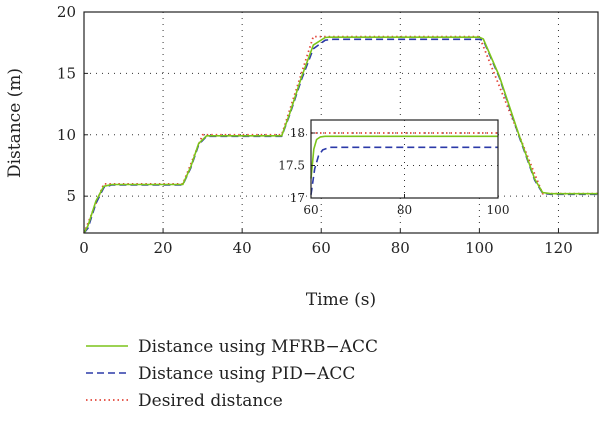 Image resolution: width=600 pixels, height=422 pixels. What do you see at coordinates (84, 248) in the screenshot?
I see `x-tick-label: 0` at bounding box center [84, 248].